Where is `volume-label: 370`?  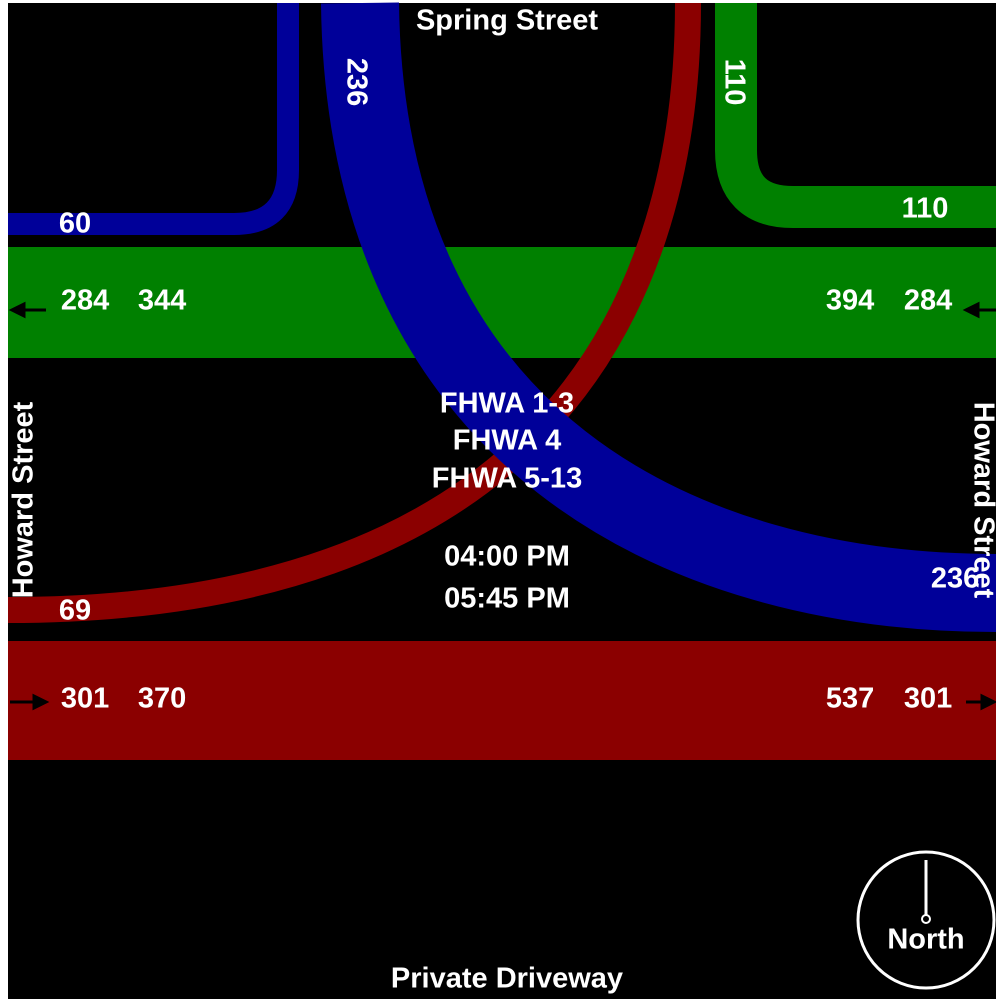
volume-label: 370 is located at coordinates (162, 699).